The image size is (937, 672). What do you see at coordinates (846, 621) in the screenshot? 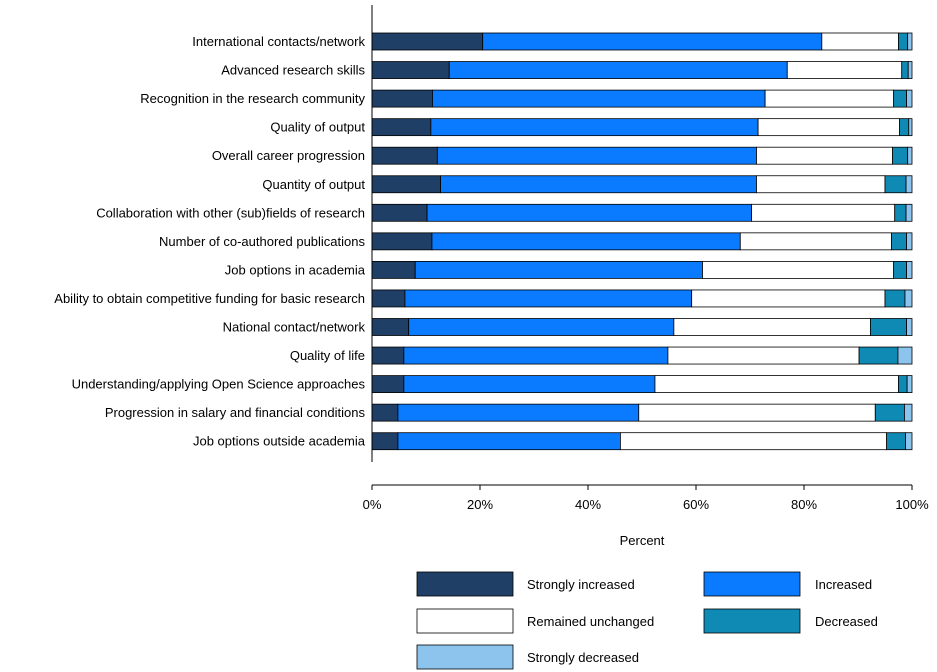
I see `legend-label: Decreased` at bounding box center [846, 621].